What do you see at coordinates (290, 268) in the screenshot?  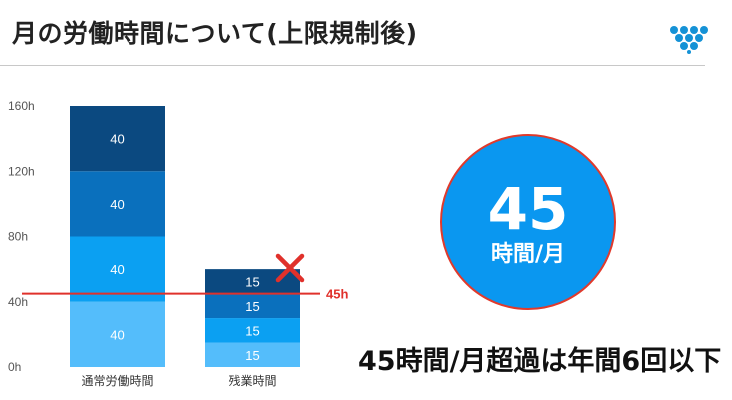 I see `cross-mark-icon` at bounding box center [290, 268].